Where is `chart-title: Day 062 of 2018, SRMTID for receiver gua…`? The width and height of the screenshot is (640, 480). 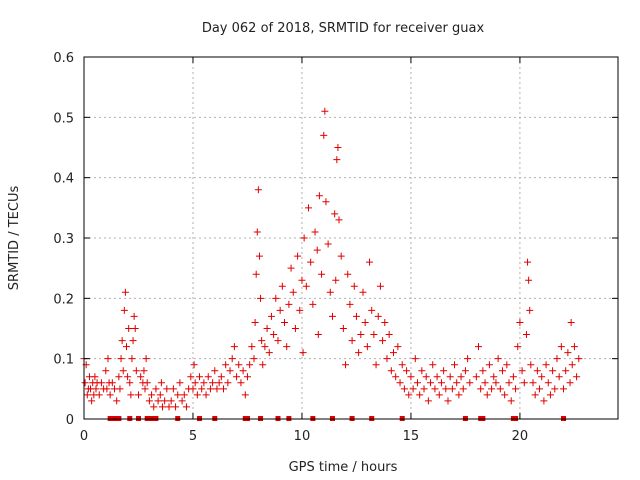
chart-title: Day 062 of 2018, SRMTID for receiver gua… is located at coordinates (343, 28).